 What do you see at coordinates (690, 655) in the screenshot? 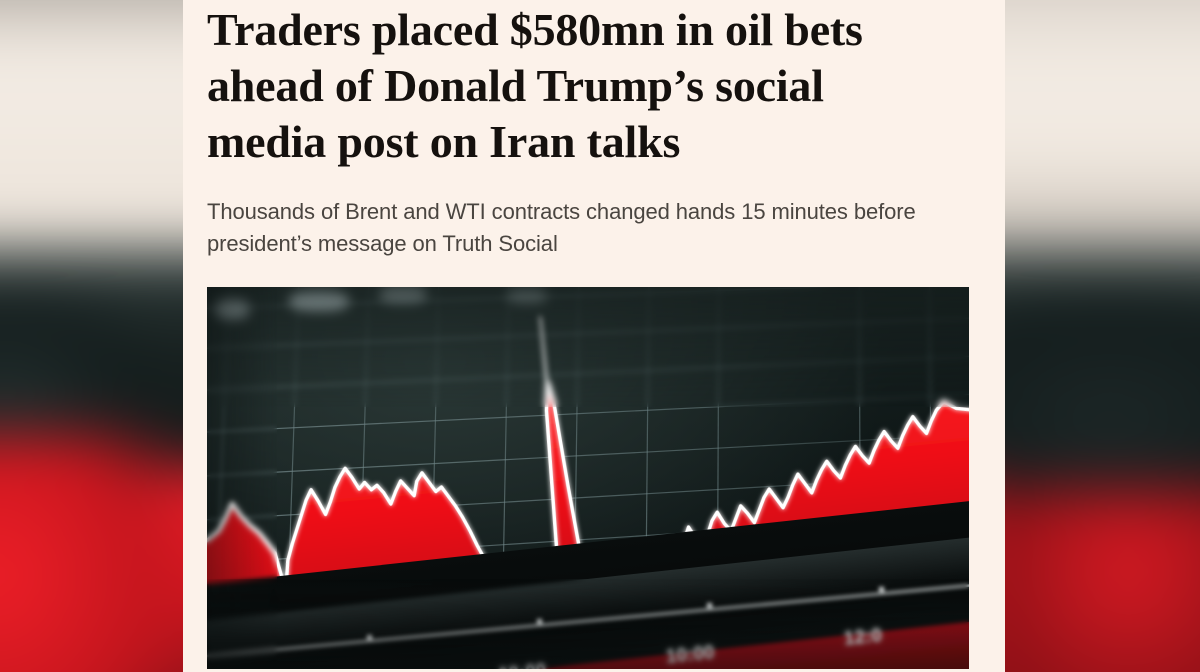
I see `x-axis-tick-label: 10:00` at bounding box center [690, 655].